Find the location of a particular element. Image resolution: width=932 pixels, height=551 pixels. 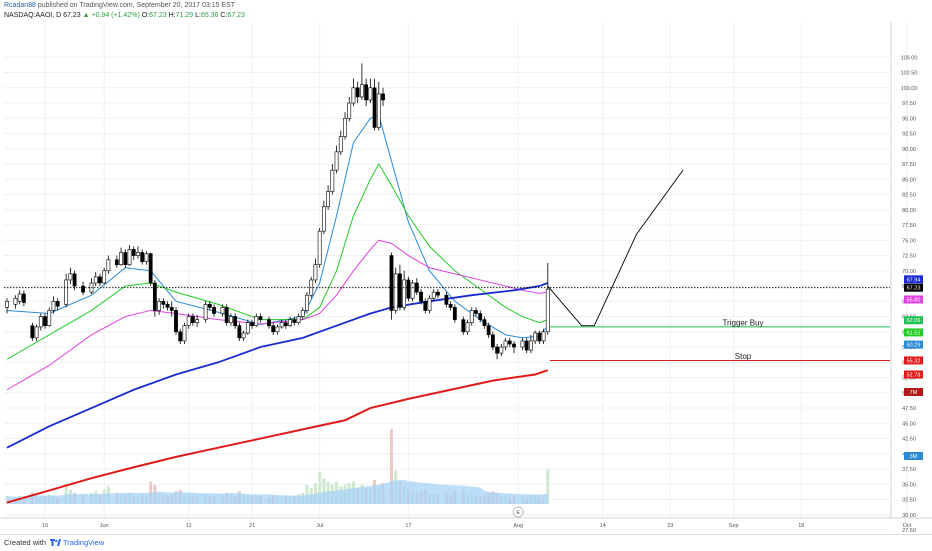

level-label: Stop is located at coordinates (743, 356).